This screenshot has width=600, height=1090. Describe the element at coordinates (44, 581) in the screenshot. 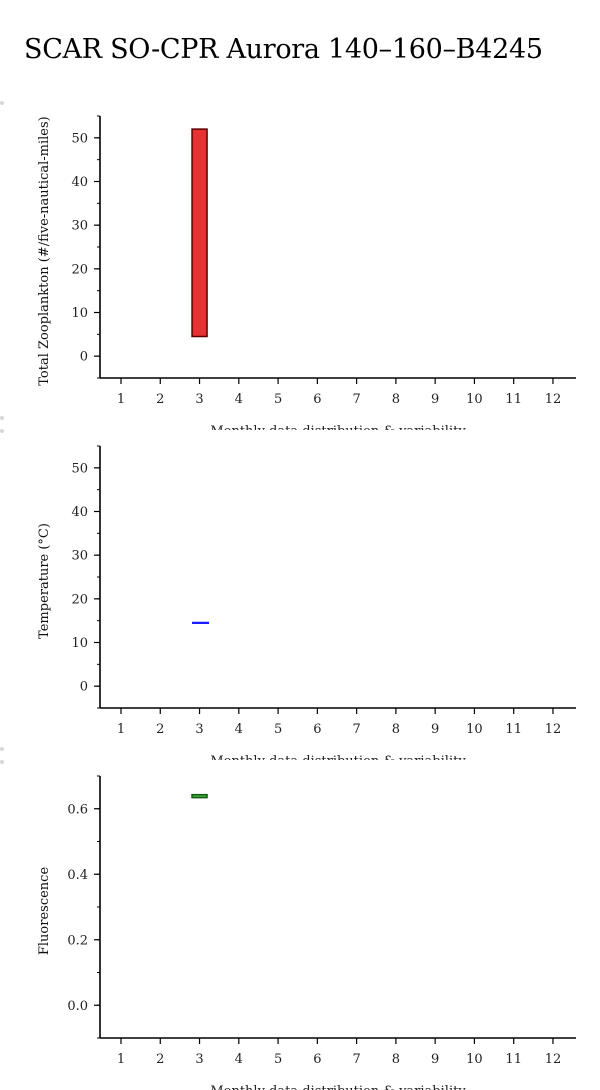

I see `y-axis-title: Temperature (°C)` at that location.